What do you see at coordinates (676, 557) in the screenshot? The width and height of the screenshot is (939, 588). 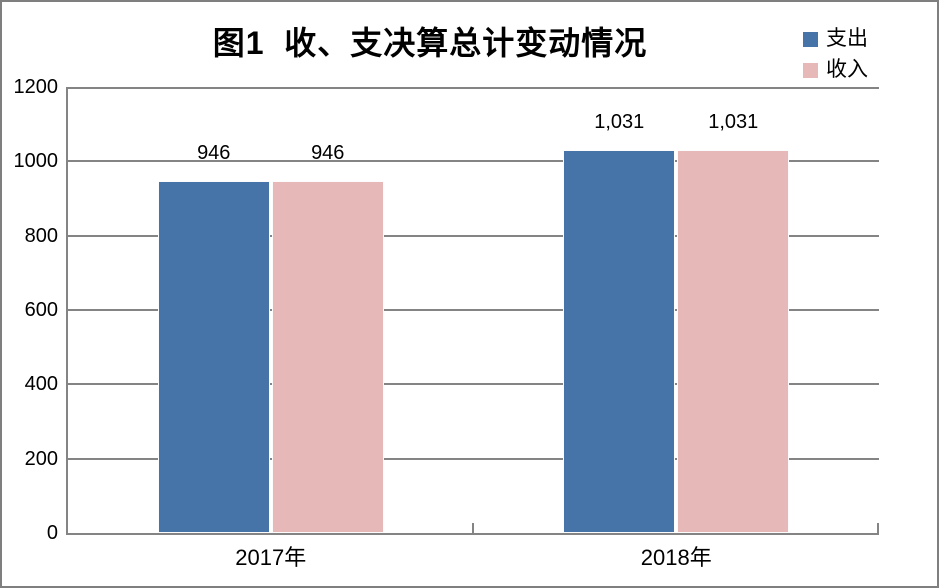 I see `x-axis-category-label: 2018年` at bounding box center [676, 557].